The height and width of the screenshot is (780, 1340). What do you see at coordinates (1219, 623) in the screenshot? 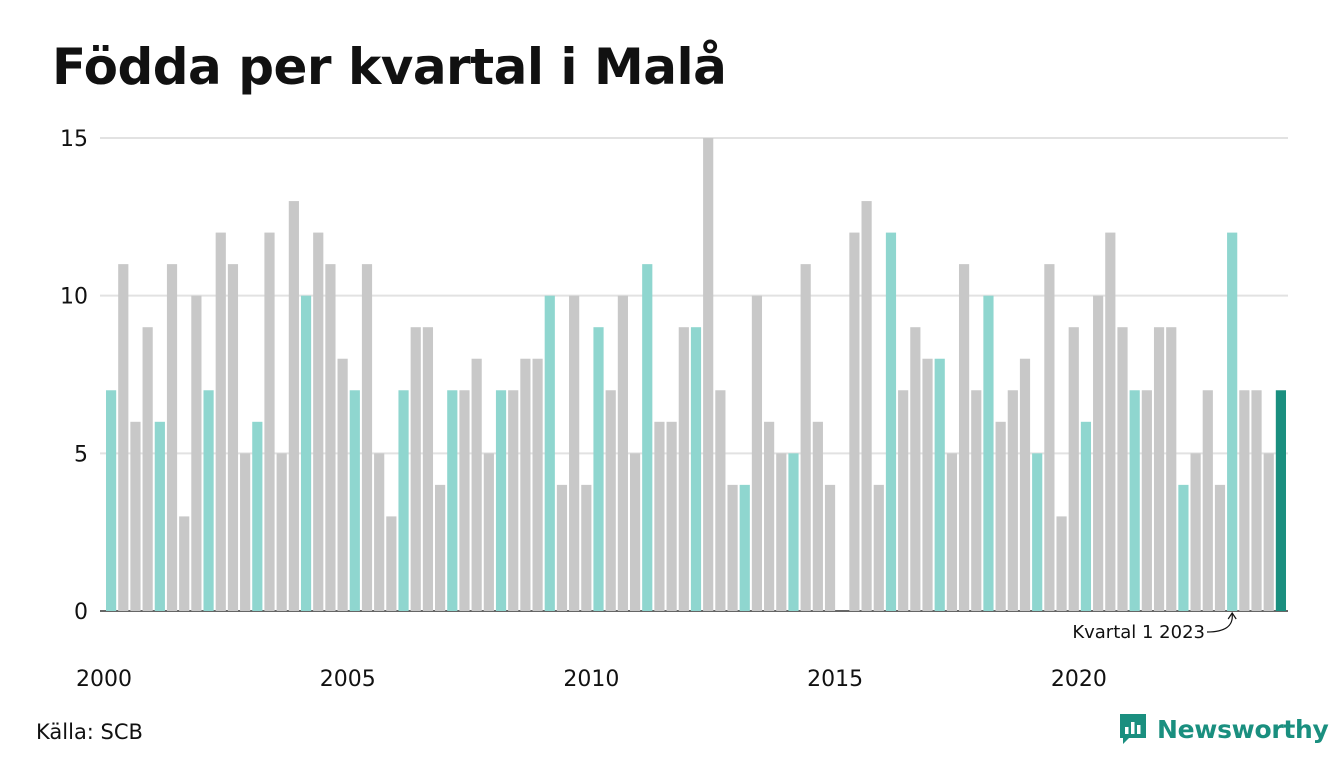
I see `annotation-arrow` at bounding box center [1219, 623].